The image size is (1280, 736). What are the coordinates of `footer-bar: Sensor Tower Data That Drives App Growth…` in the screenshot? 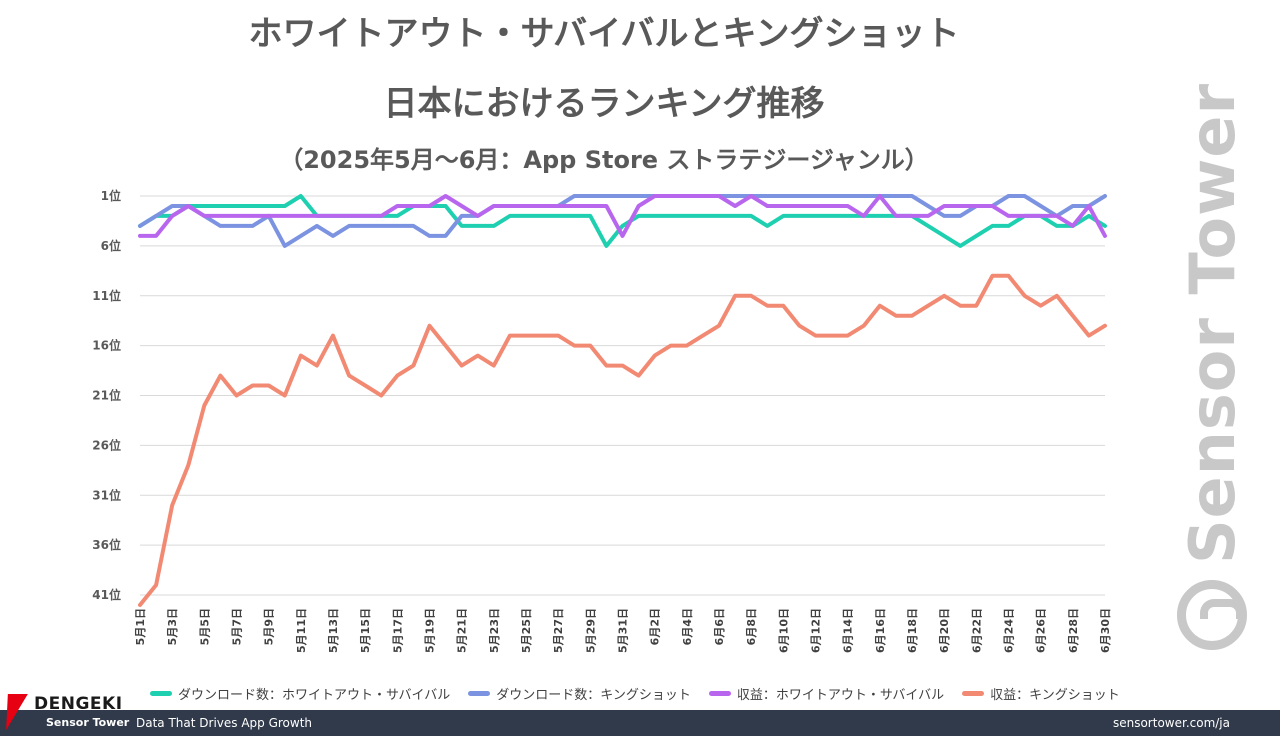 It's located at (640, 723).